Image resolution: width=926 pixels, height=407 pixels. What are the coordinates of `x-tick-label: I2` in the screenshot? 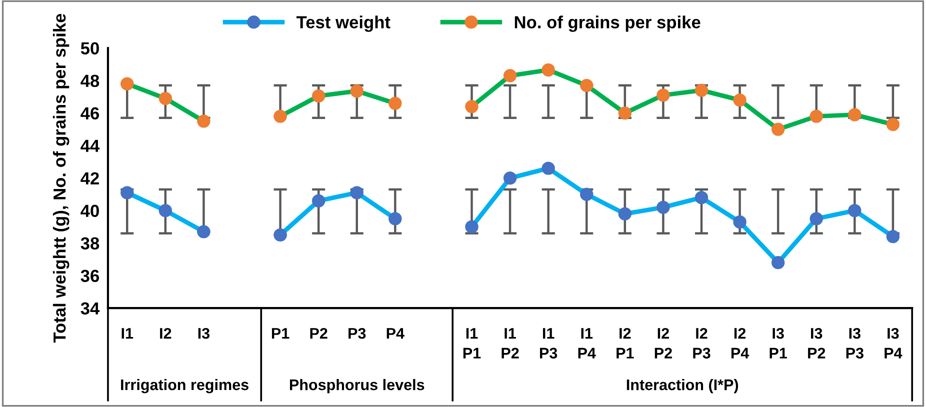 It's located at (166, 333).